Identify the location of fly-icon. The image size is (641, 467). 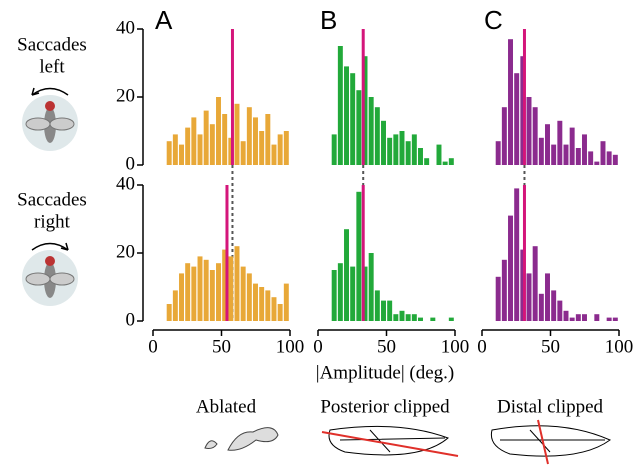
(50, 196).